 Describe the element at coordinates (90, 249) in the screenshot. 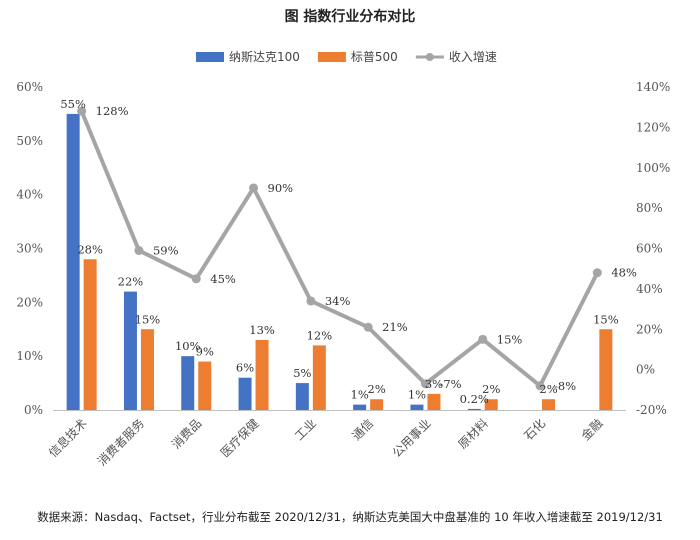

I see `bar-label-sp500: 28%` at that location.